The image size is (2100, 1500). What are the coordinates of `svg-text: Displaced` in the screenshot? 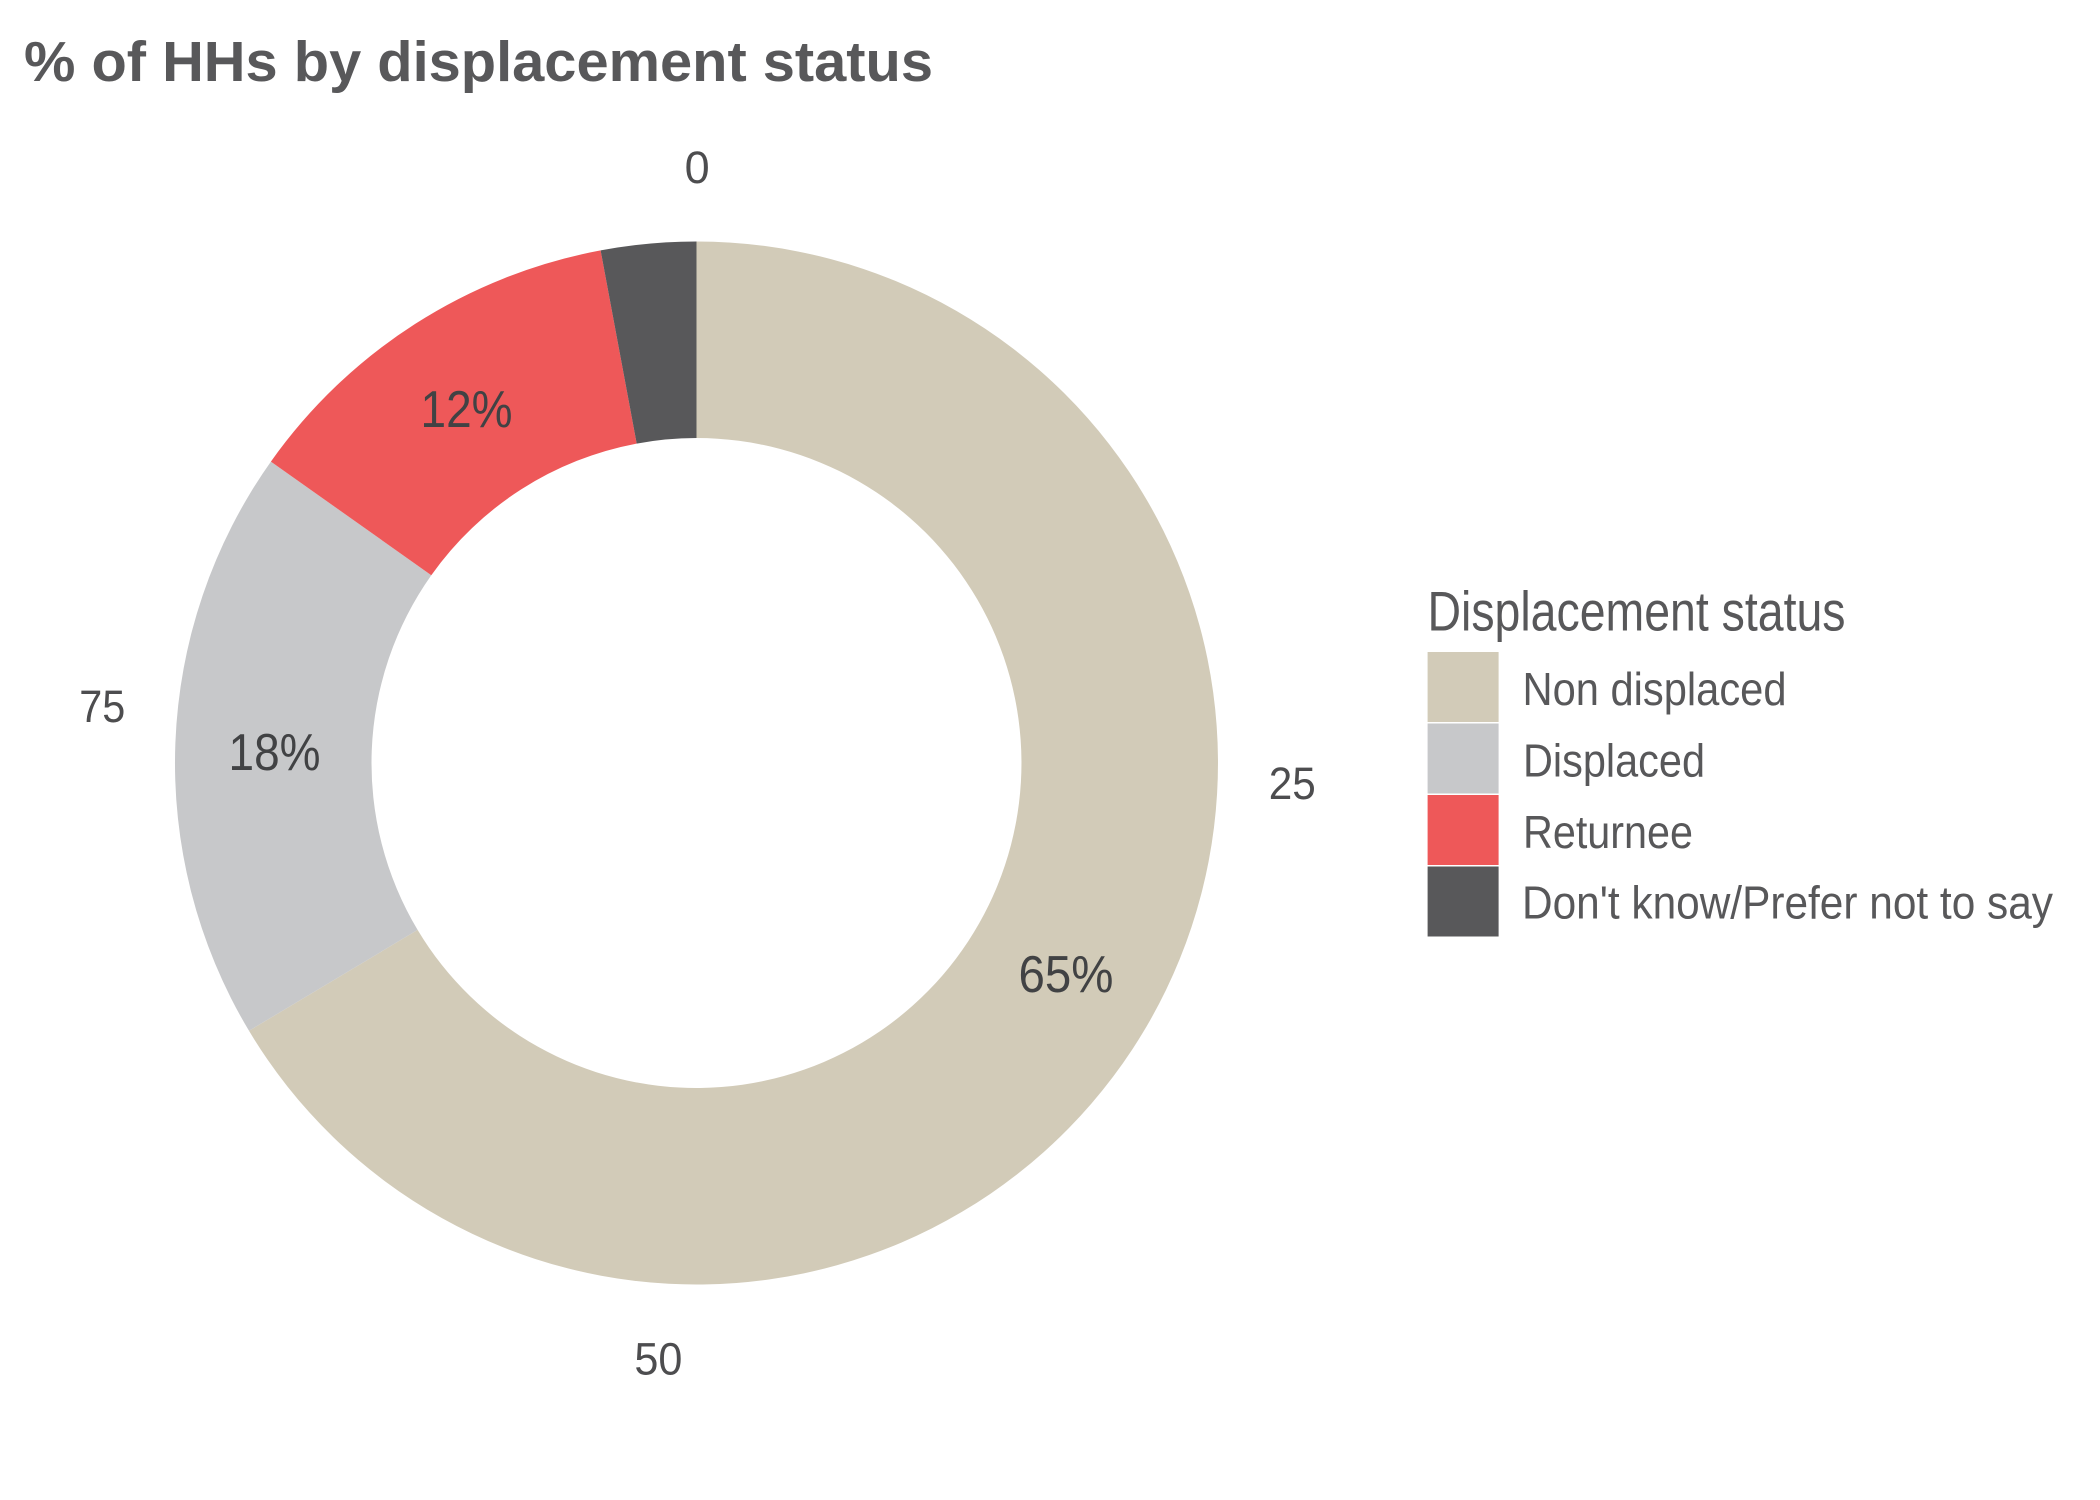 It's located at (1614, 760).